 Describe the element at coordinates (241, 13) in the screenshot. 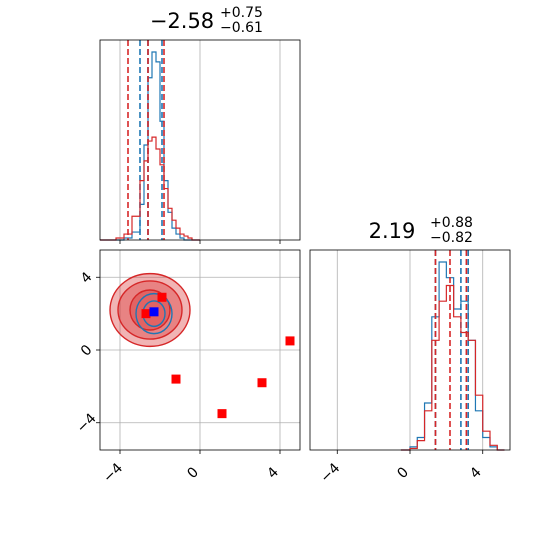

I see `top-hist-title-plus: +0.75` at that location.